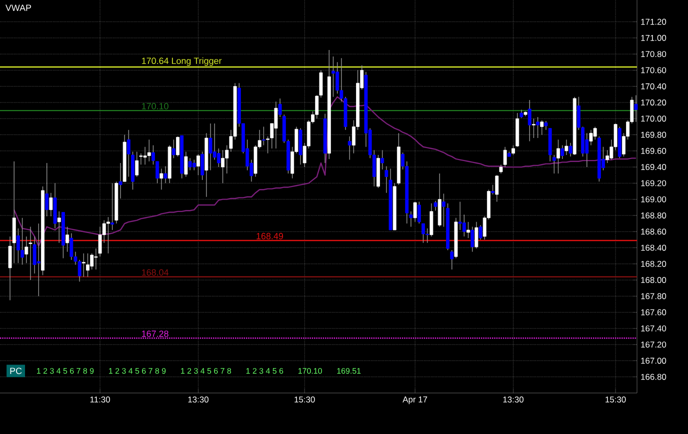 Image resolution: width=688 pixels, height=434 pixels. I want to click on y-tick-label: 167.00, so click(653, 361).